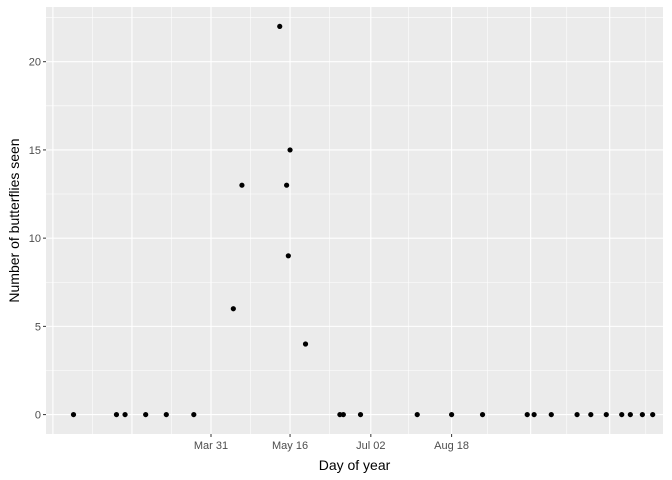 This screenshot has height=480, width=672. What do you see at coordinates (35, 239) in the screenshot?
I see `y-tick-label: 10` at bounding box center [35, 239].